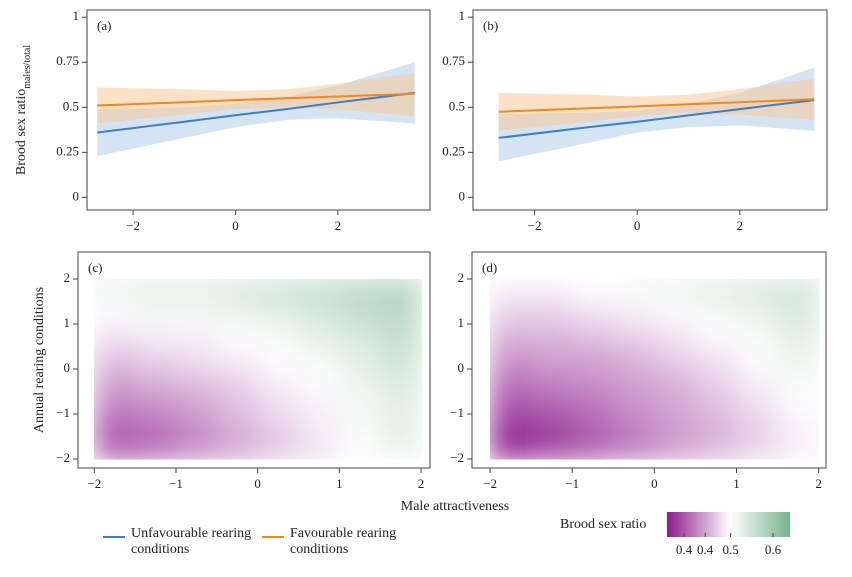 Image resolution: width=852 pixels, height=577 pixels. What do you see at coordinates (27, 67) in the screenshot?
I see `y-axis-title-subscript: males/total` at bounding box center [27, 67].